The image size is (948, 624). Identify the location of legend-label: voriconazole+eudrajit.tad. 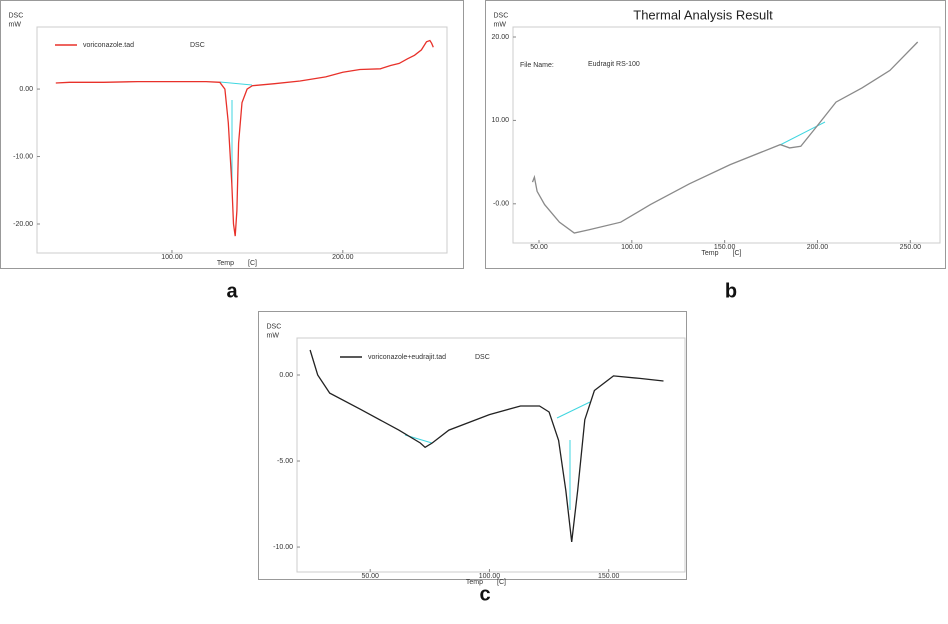
(407, 357).